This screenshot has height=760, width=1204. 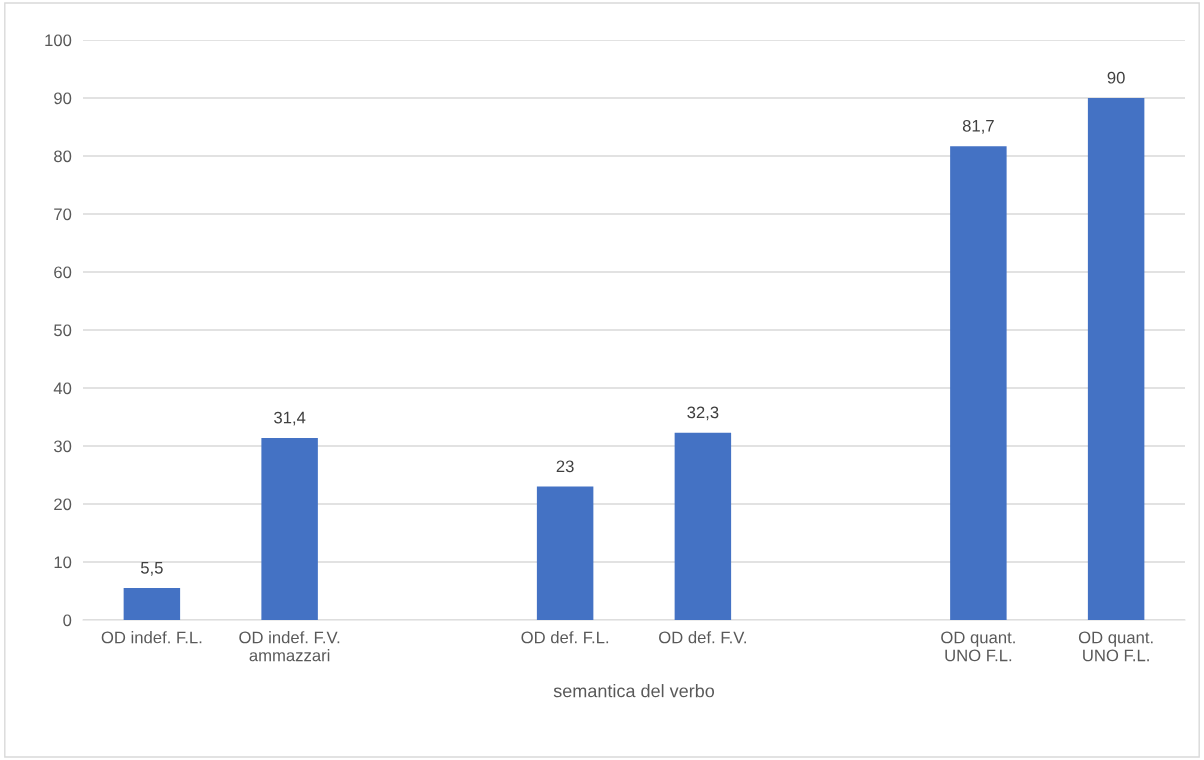 What do you see at coordinates (565, 466) in the screenshot?
I see `data-label: 23` at bounding box center [565, 466].